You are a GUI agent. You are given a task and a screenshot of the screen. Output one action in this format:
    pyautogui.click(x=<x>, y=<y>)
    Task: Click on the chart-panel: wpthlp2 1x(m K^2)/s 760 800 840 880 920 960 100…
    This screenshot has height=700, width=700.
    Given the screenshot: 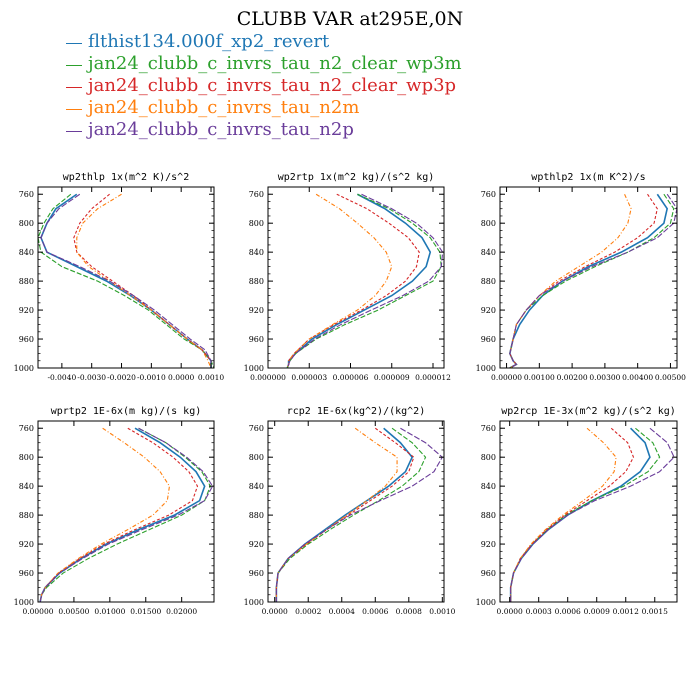 What is the action you would take?
    pyautogui.click(x=581, y=277)
    